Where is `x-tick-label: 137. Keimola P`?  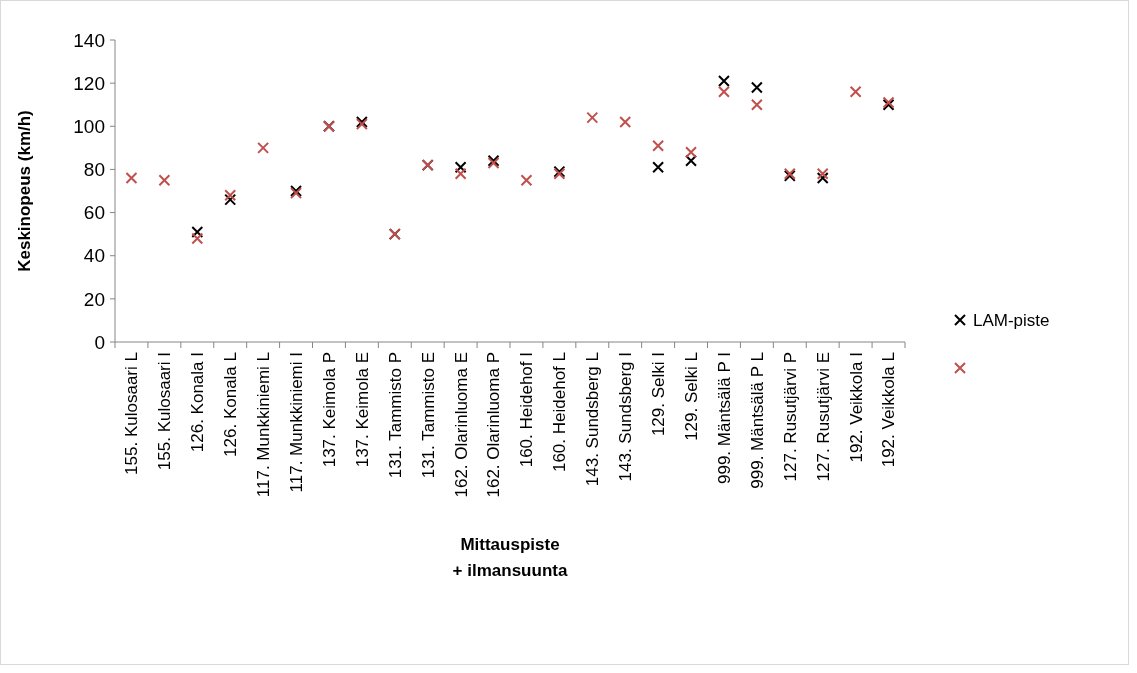
x-tick-label: 137. Keimola P is located at coordinates (329, 410).